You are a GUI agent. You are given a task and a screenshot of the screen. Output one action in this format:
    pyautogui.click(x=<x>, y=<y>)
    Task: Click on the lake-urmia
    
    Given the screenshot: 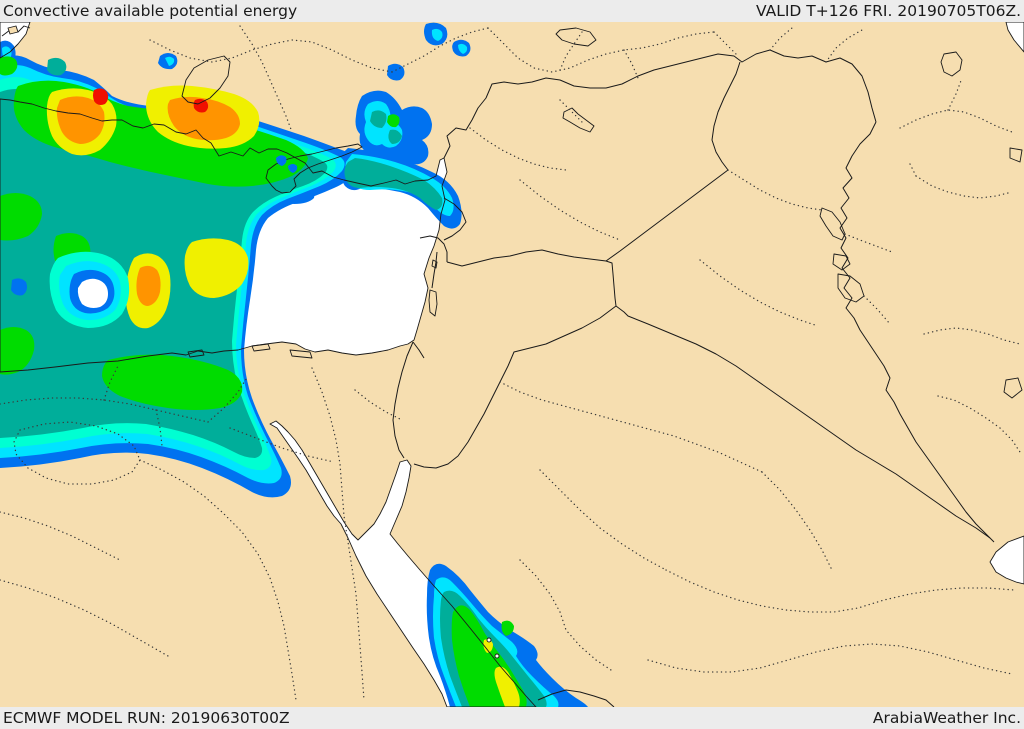 What is the action you would take?
    pyautogui.click(x=951, y=64)
    